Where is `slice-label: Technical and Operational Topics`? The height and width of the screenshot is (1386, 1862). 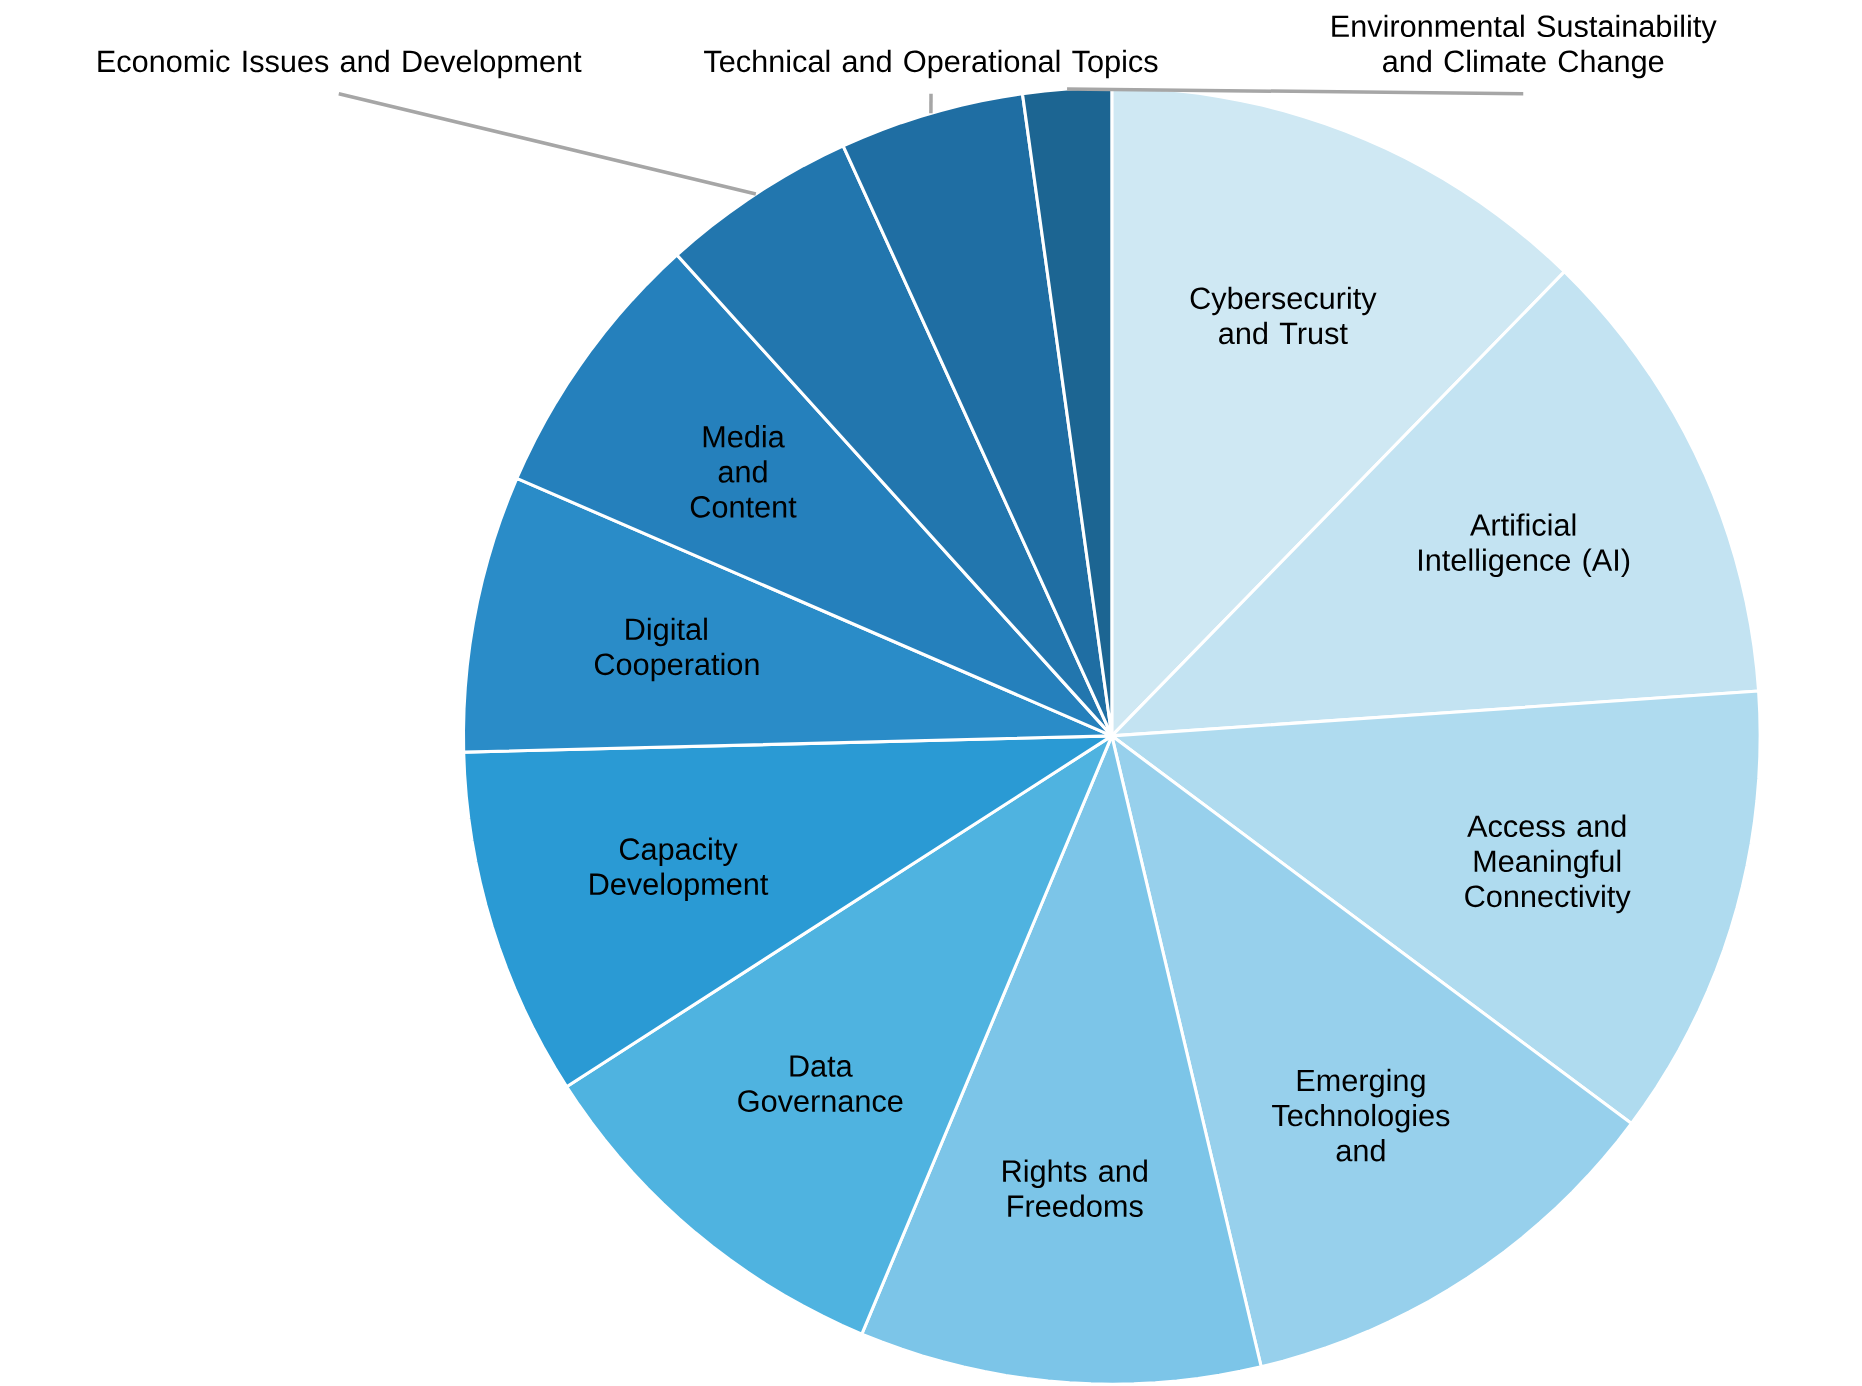
slice-label: Technical and Operational Topics is located at coordinates (931, 64).